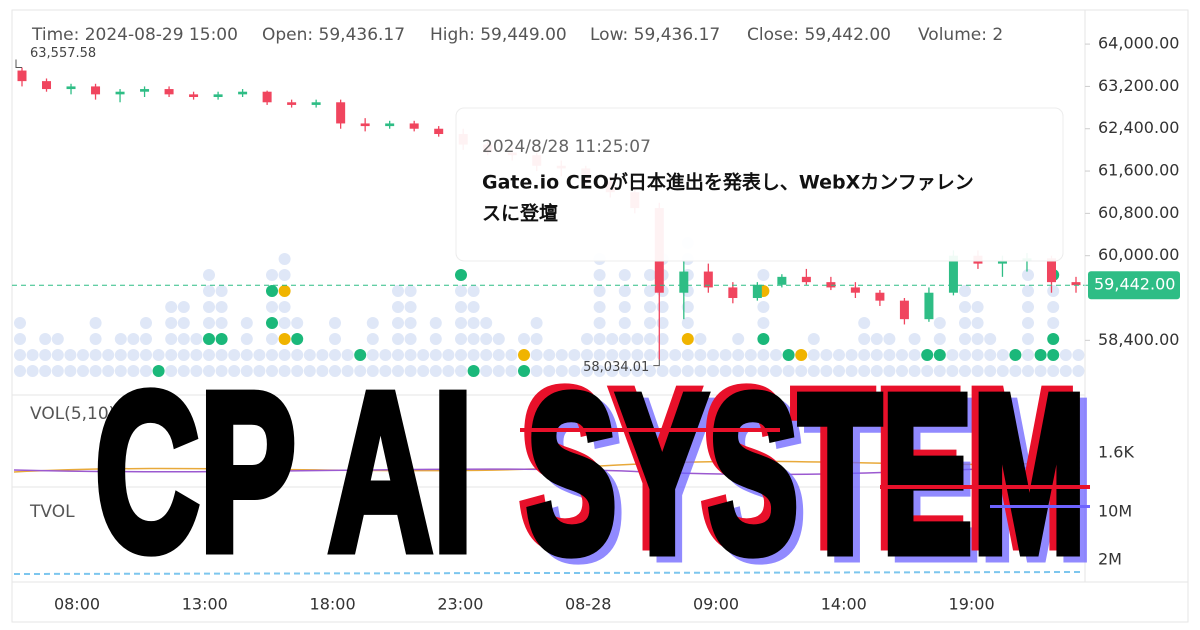 This screenshot has height=630, width=1200. What do you see at coordinates (498, 35) in the screenshot?
I see `header-high: High: 59,449.00` at bounding box center [498, 35].